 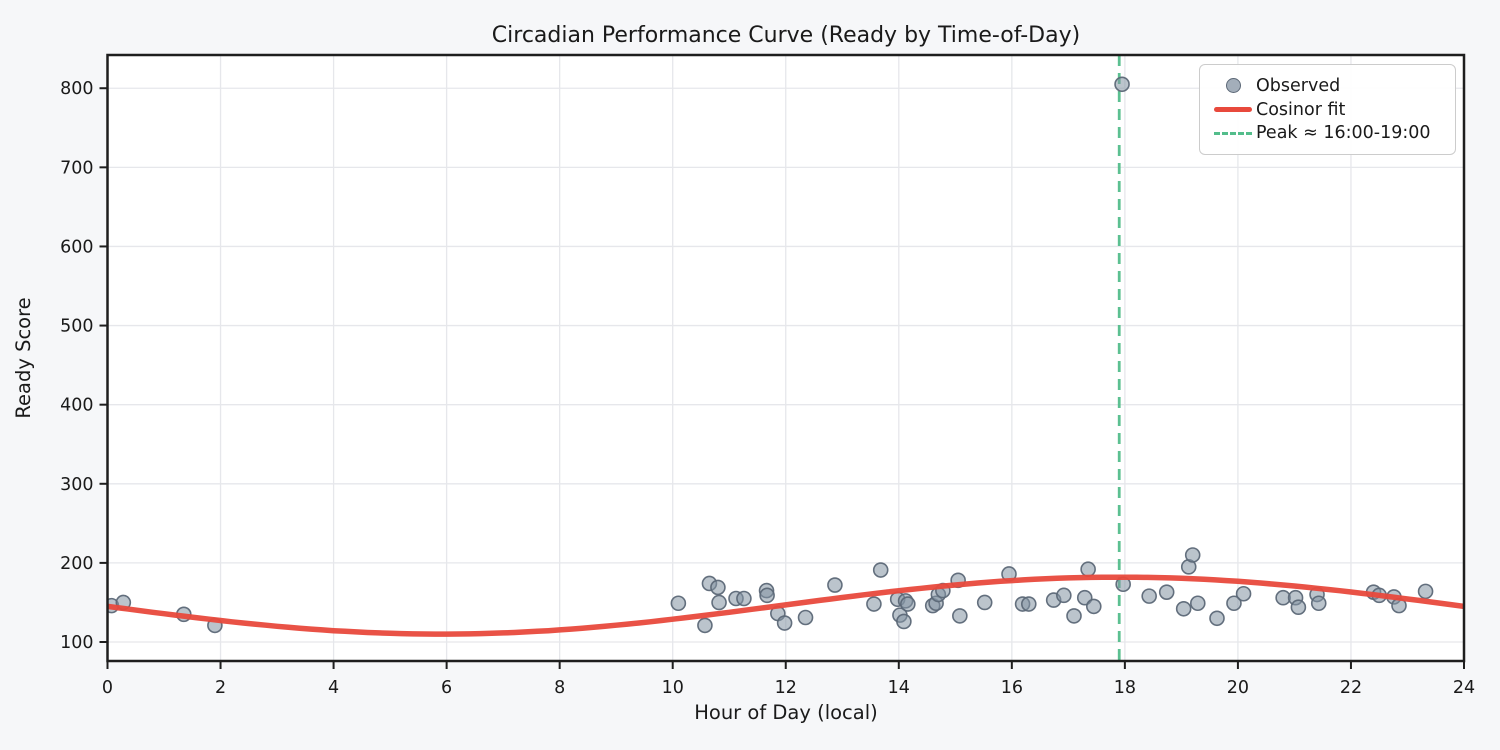 What do you see at coordinates (1233, 109) in the screenshot?
I see `fit-line-marker-icon` at bounding box center [1233, 109].